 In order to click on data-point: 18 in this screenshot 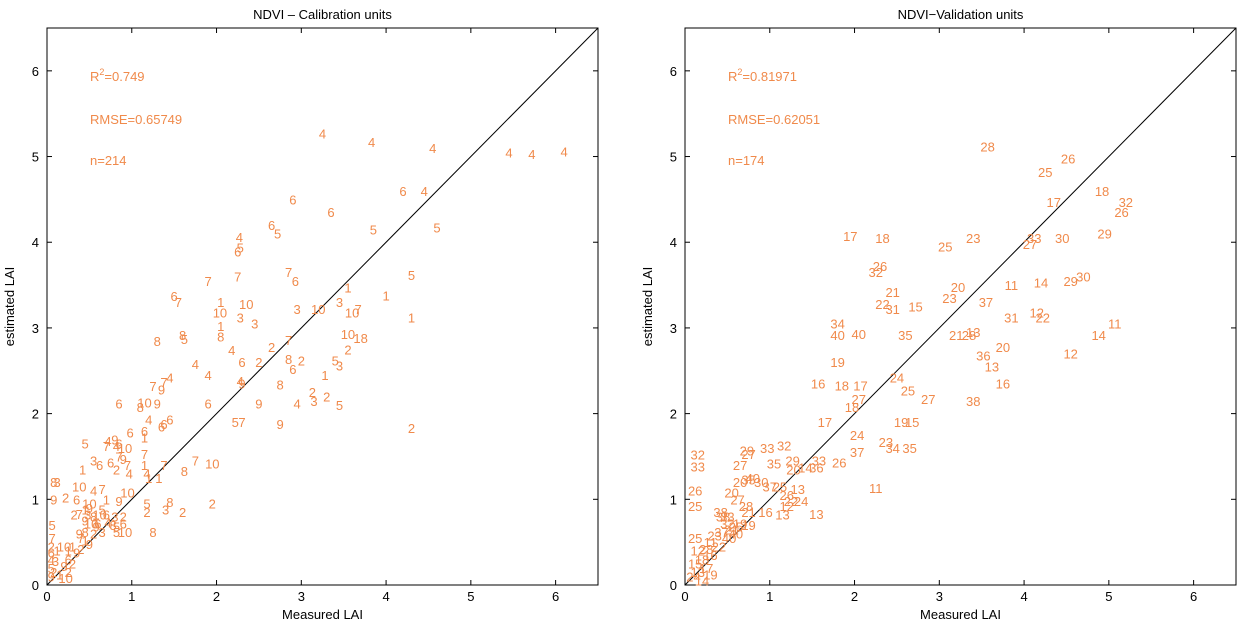, I will do `click(882, 238)`.